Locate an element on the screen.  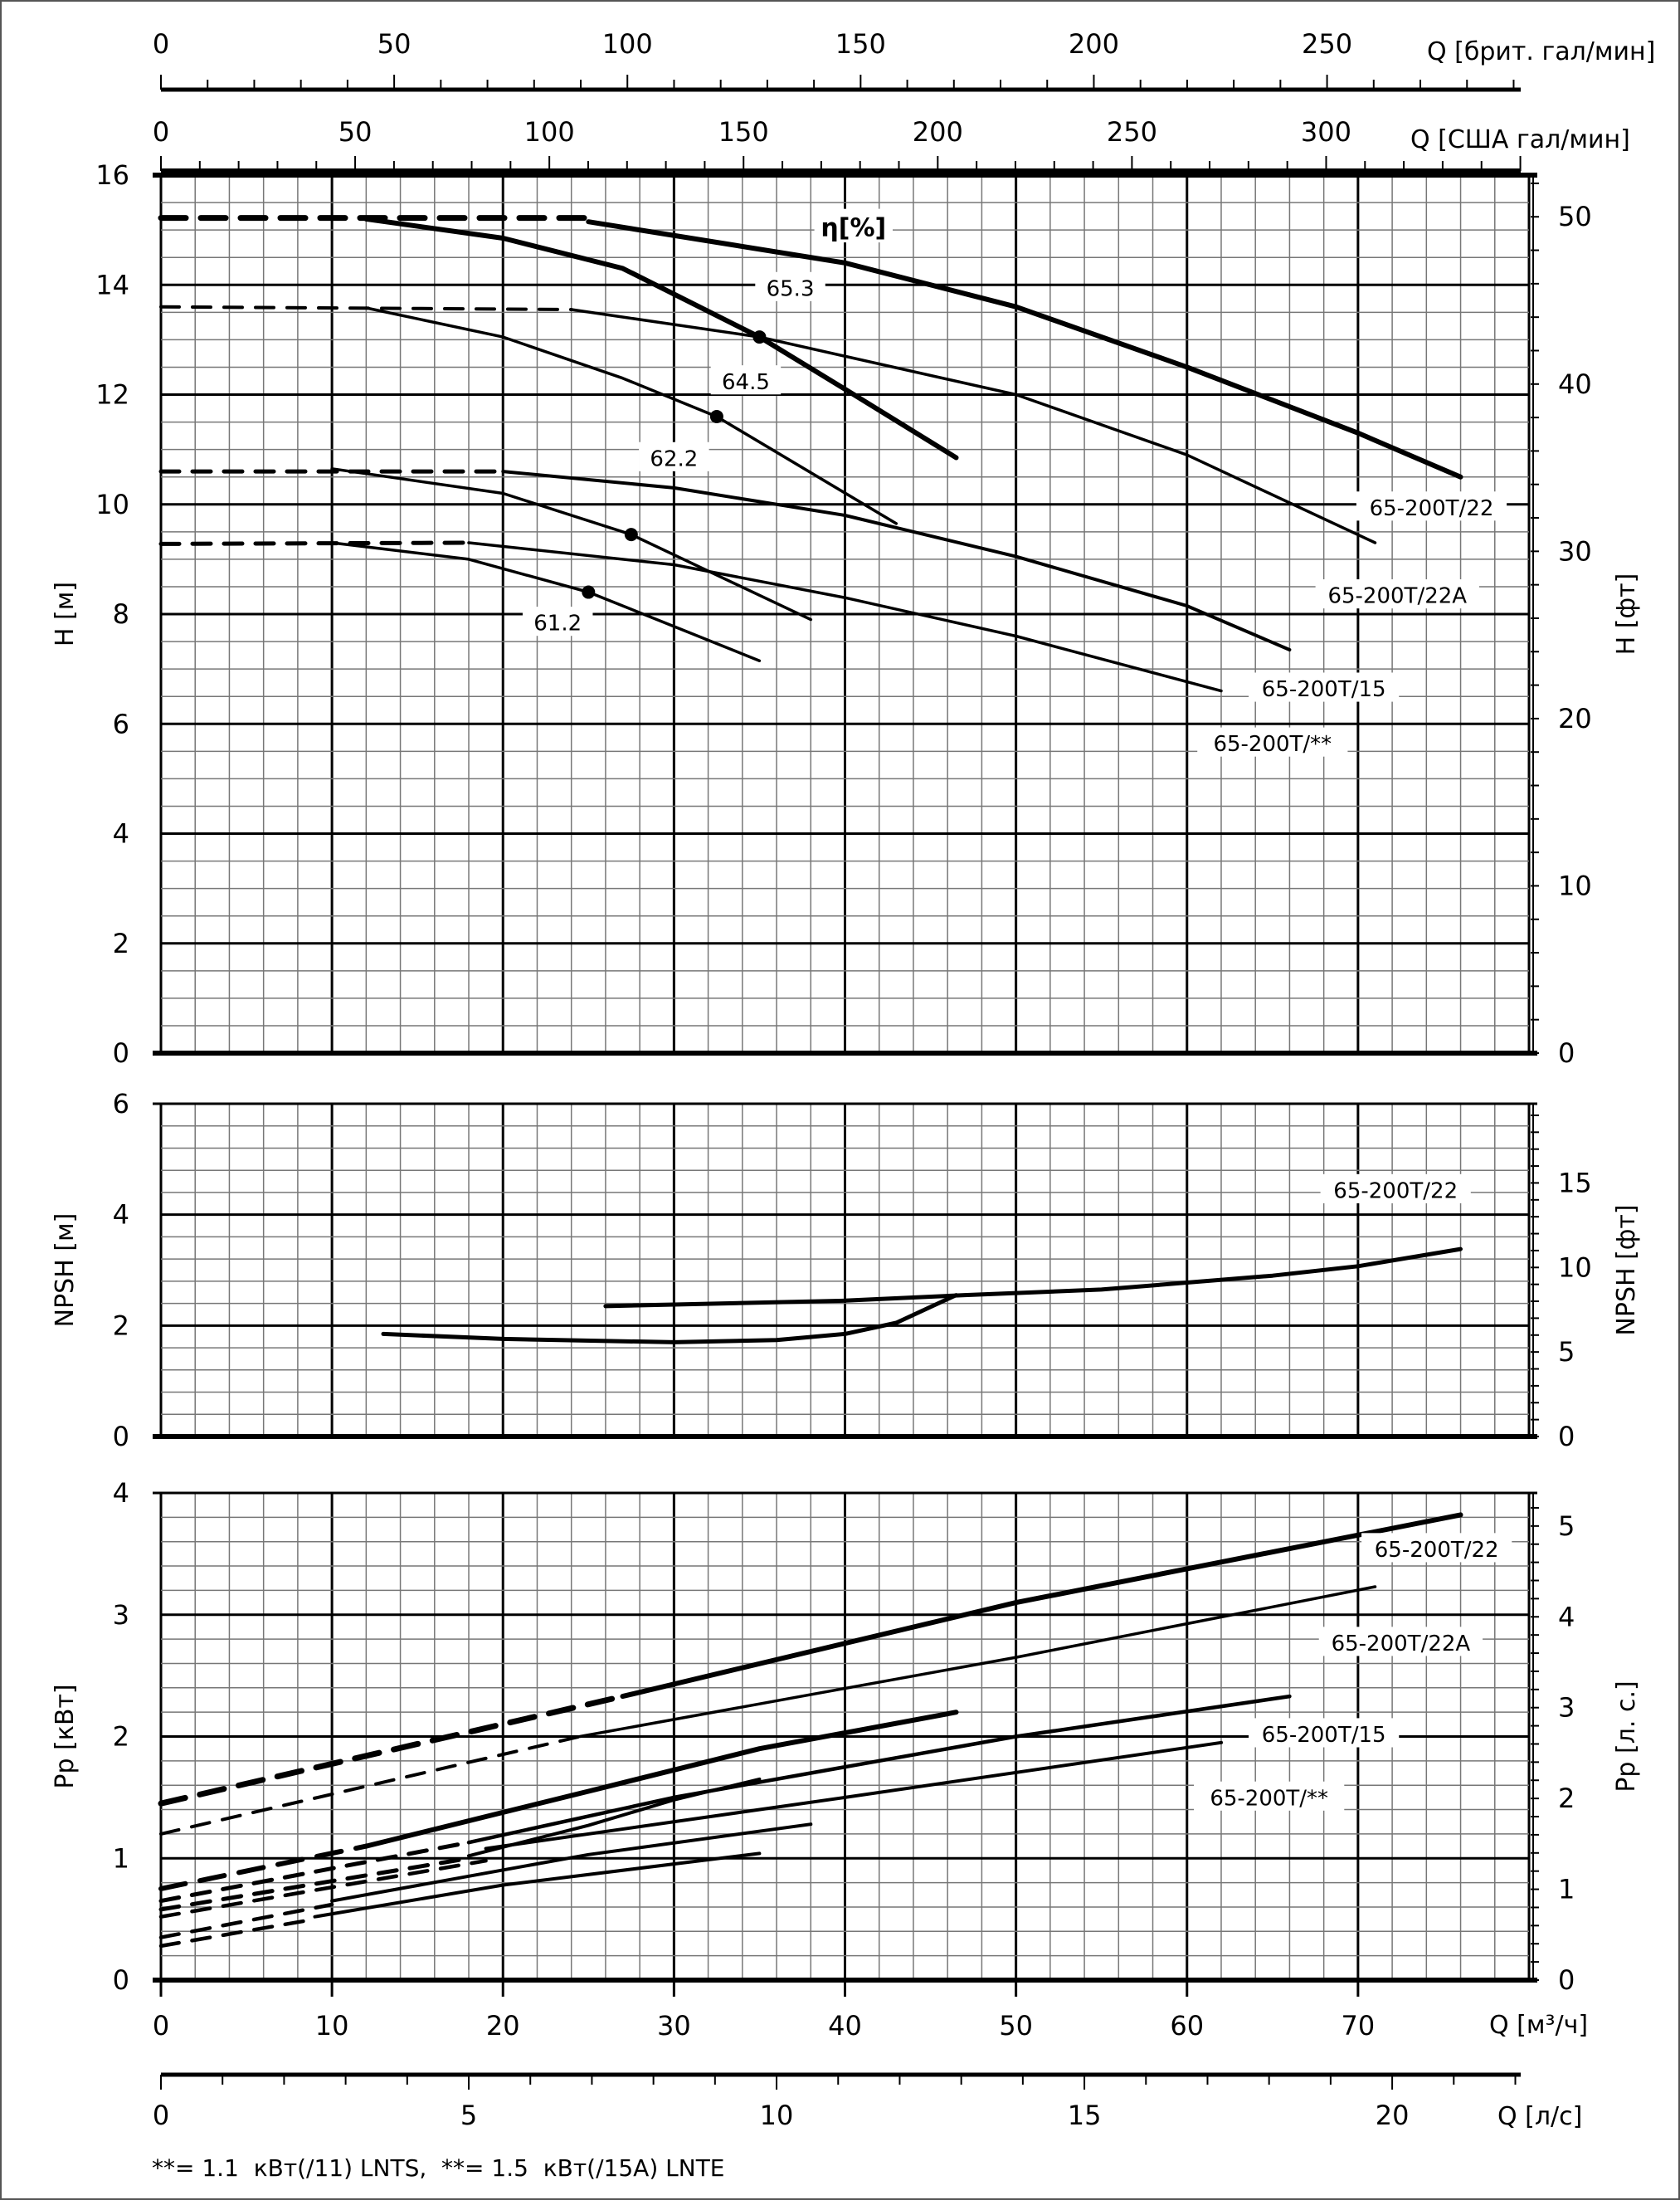
secondary-tick-label: 20 is located at coordinates (1393, 2116).